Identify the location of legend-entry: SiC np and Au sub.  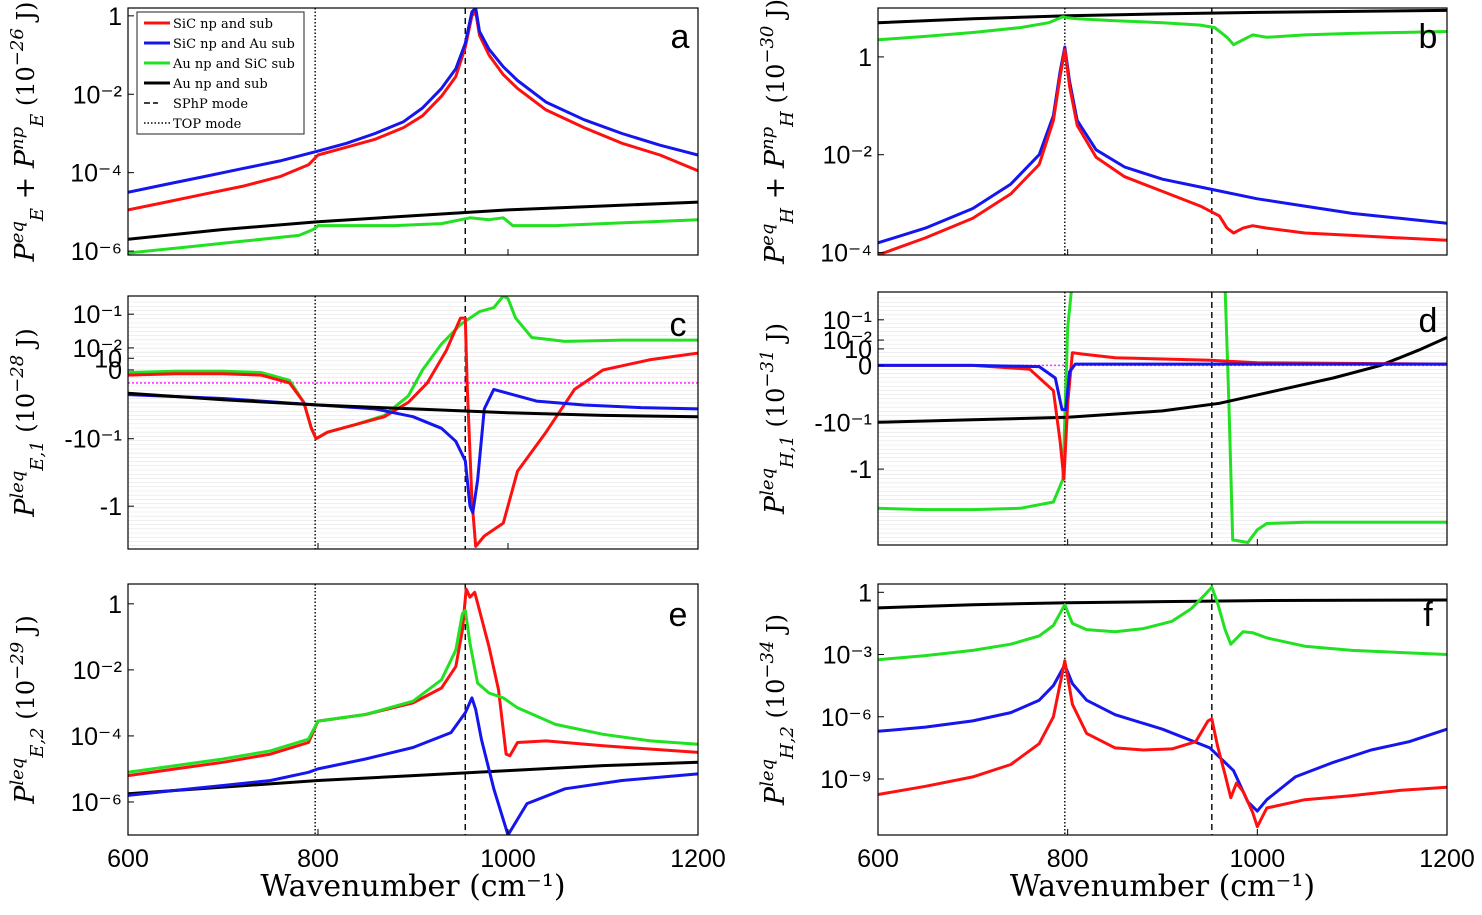
(234, 44).